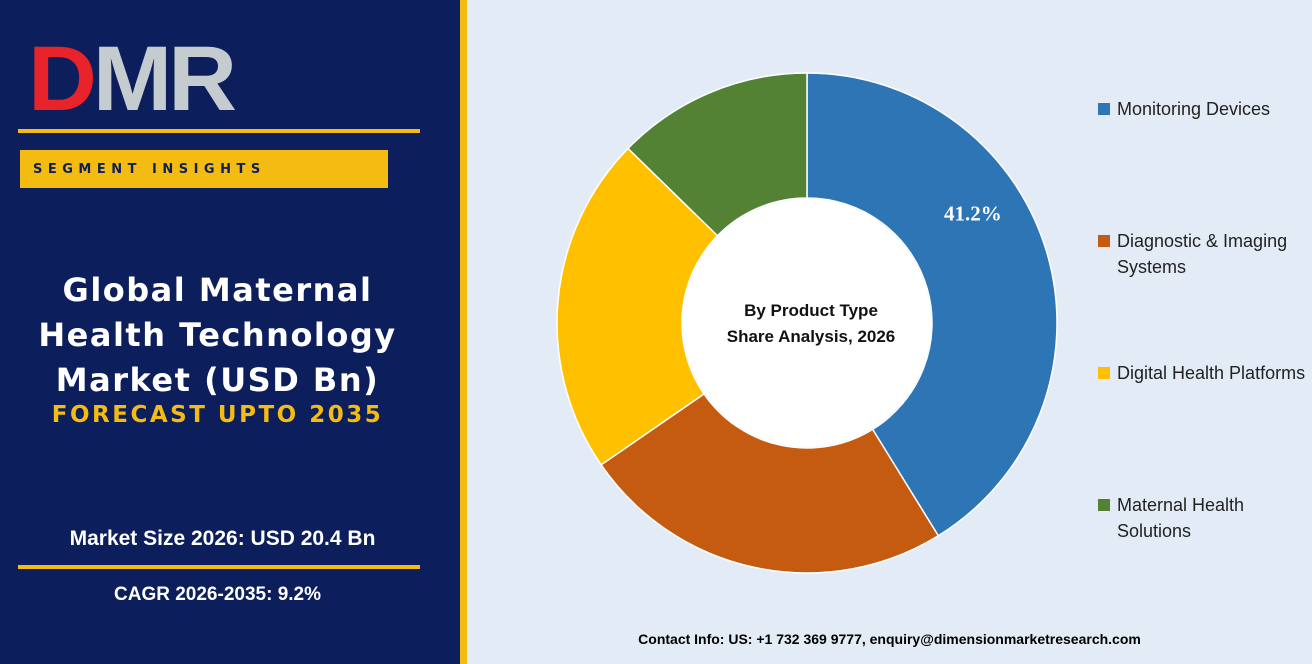 The height and width of the screenshot is (664, 1312). I want to click on title-line: Global Maternal, so click(217, 290).